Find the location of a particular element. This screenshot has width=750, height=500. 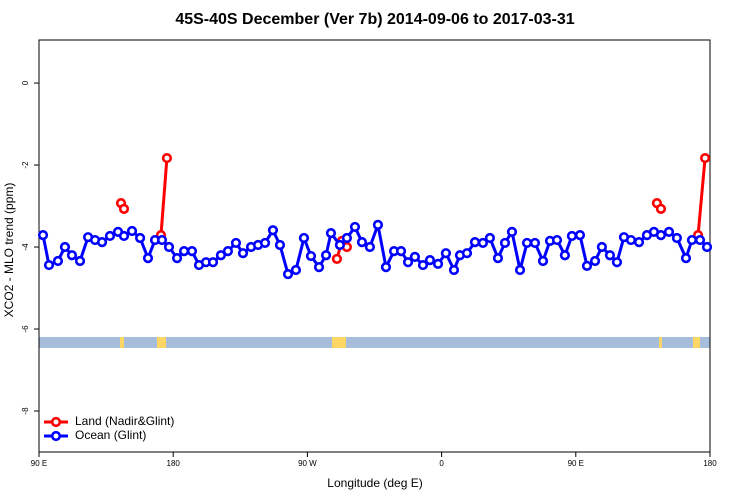

y-axis-label: XCO2 - MLO trend (ppm) is located at coordinates (9, 250).